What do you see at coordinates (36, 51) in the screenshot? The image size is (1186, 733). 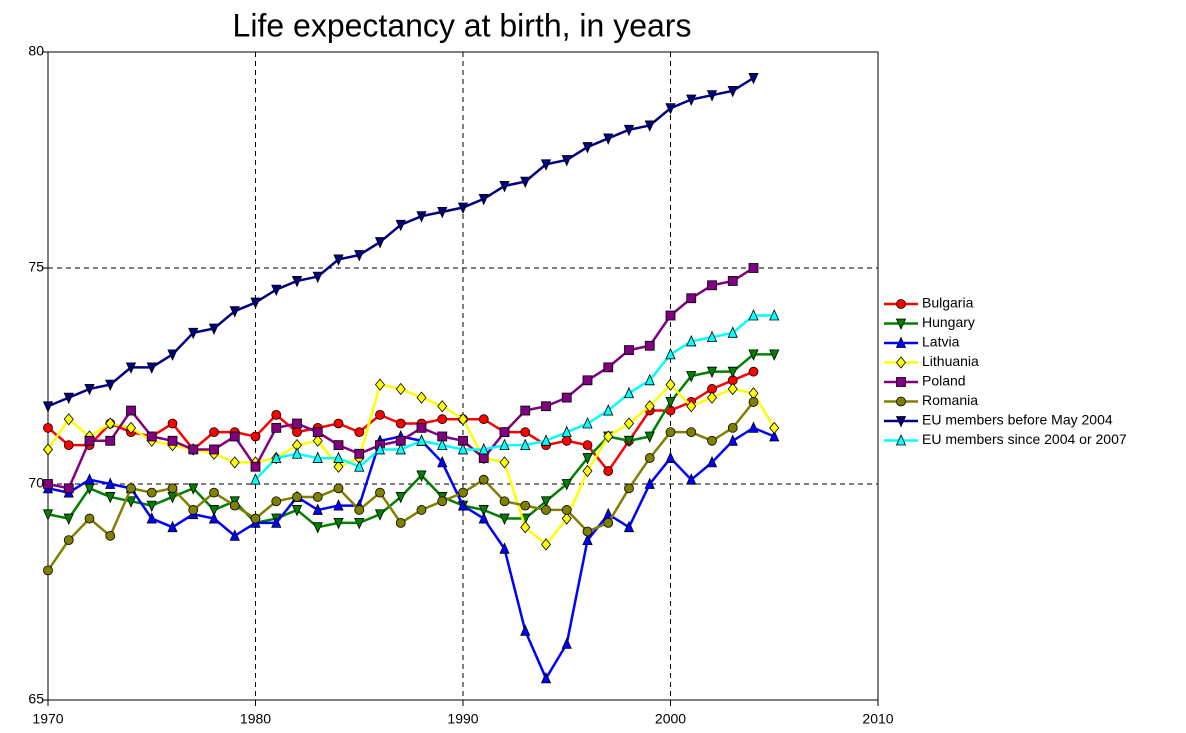 I see `y-tick-label: 80` at bounding box center [36, 51].